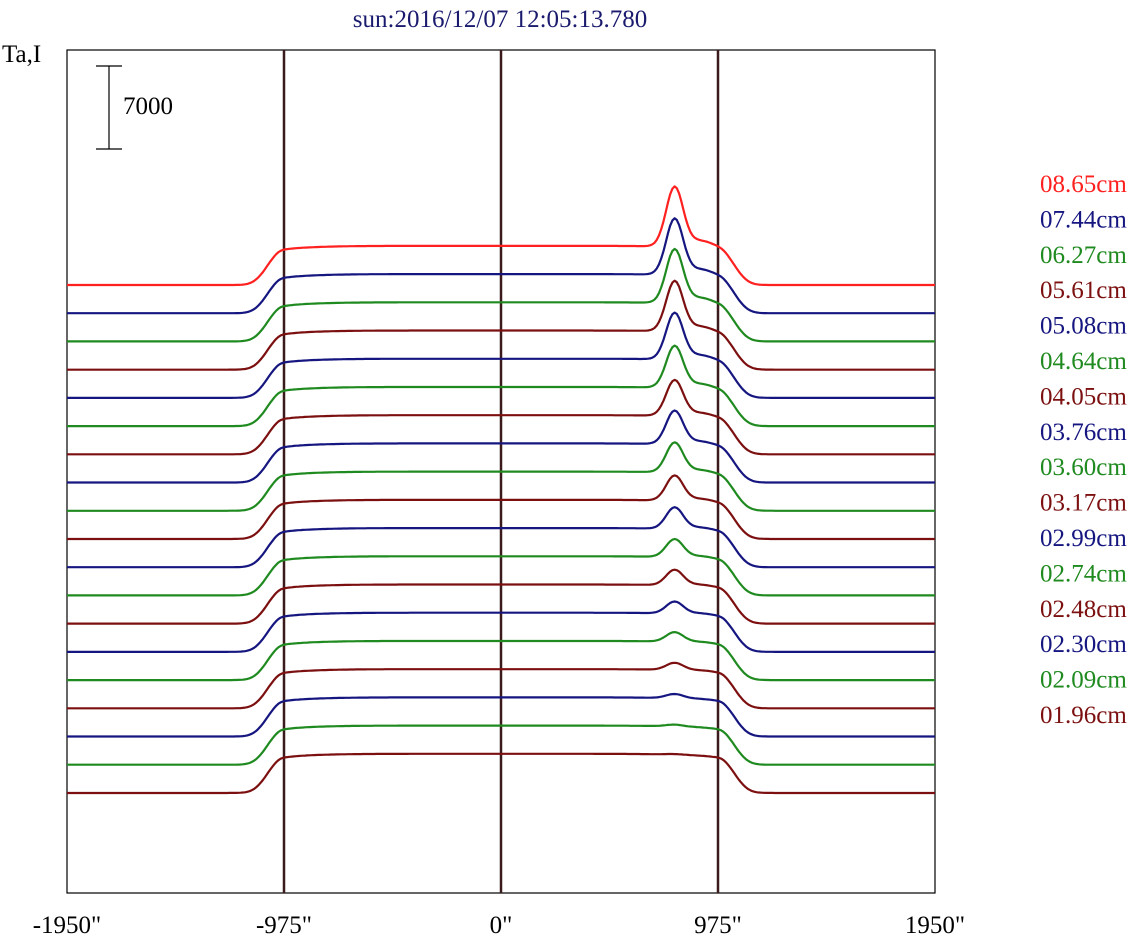 The image size is (1147, 941). Describe the element at coordinates (1083, 467) in the screenshot. I see `legend-entry-8: 03.60cm` at that location.